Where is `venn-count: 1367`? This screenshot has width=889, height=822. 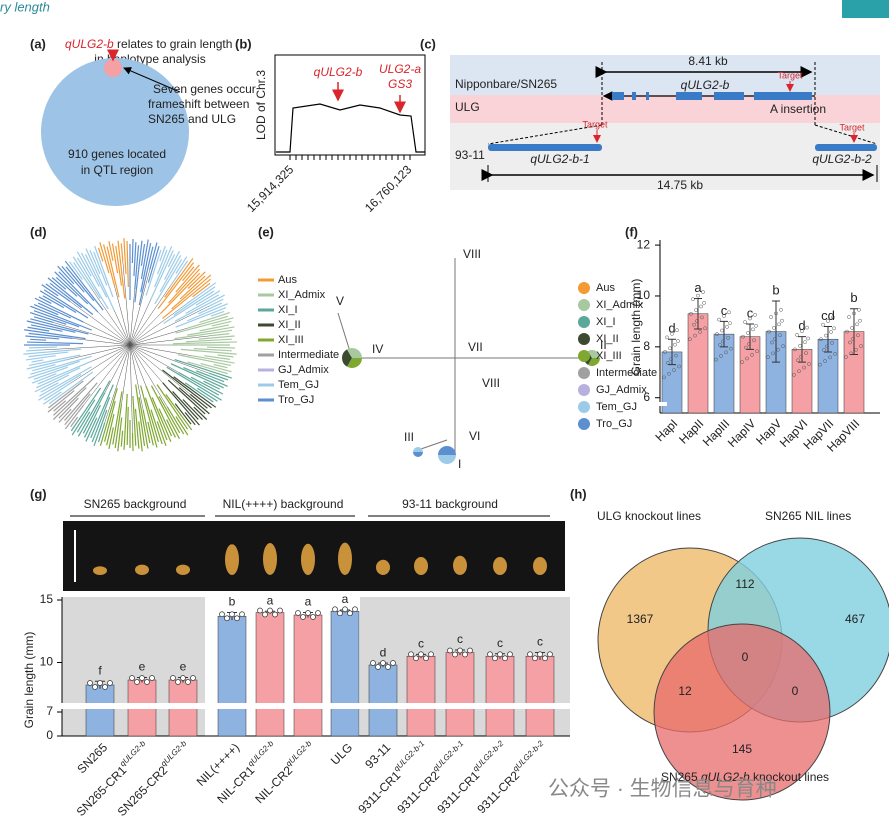 venn-count: 1367 is located at coordinates (640, 619).